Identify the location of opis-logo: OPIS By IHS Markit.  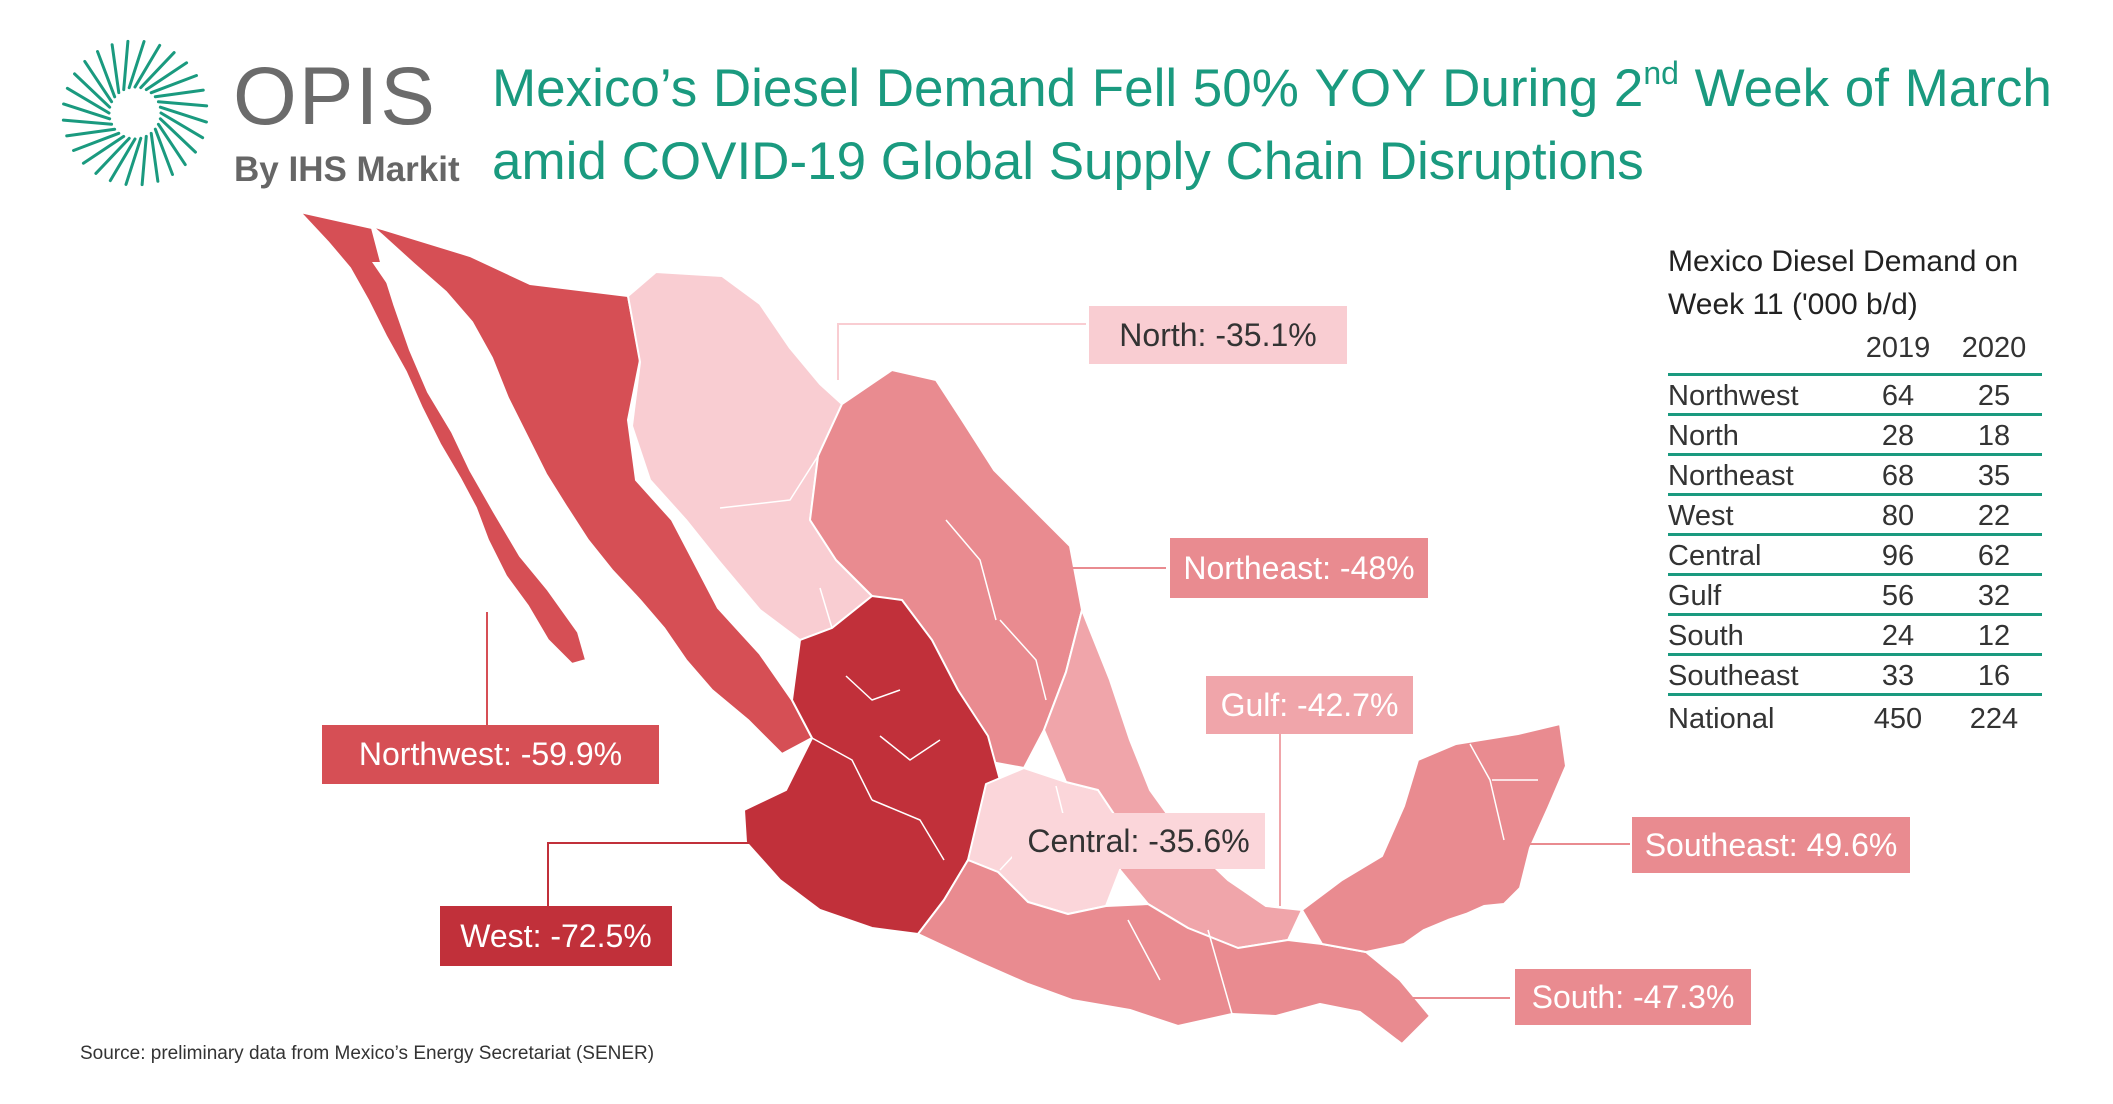
(270, 118).